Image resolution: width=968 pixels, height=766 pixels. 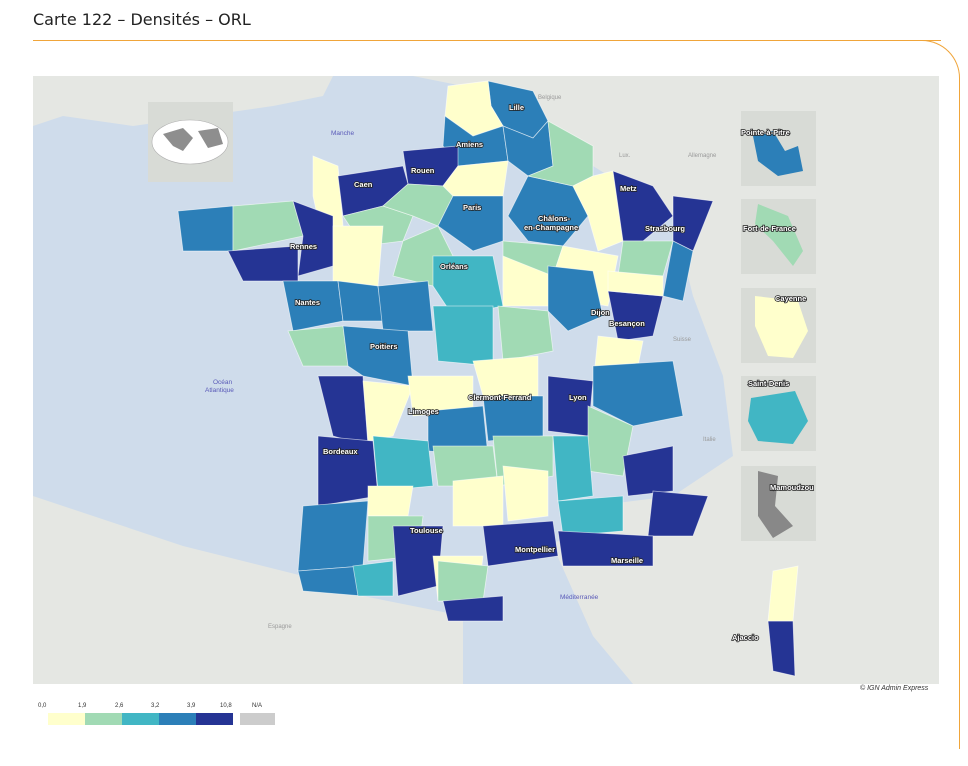 What do you see at coordinates (155, 706) in the screenshot?
I see `legend-tick-3: 3,2` at bounding box center [155, 706].